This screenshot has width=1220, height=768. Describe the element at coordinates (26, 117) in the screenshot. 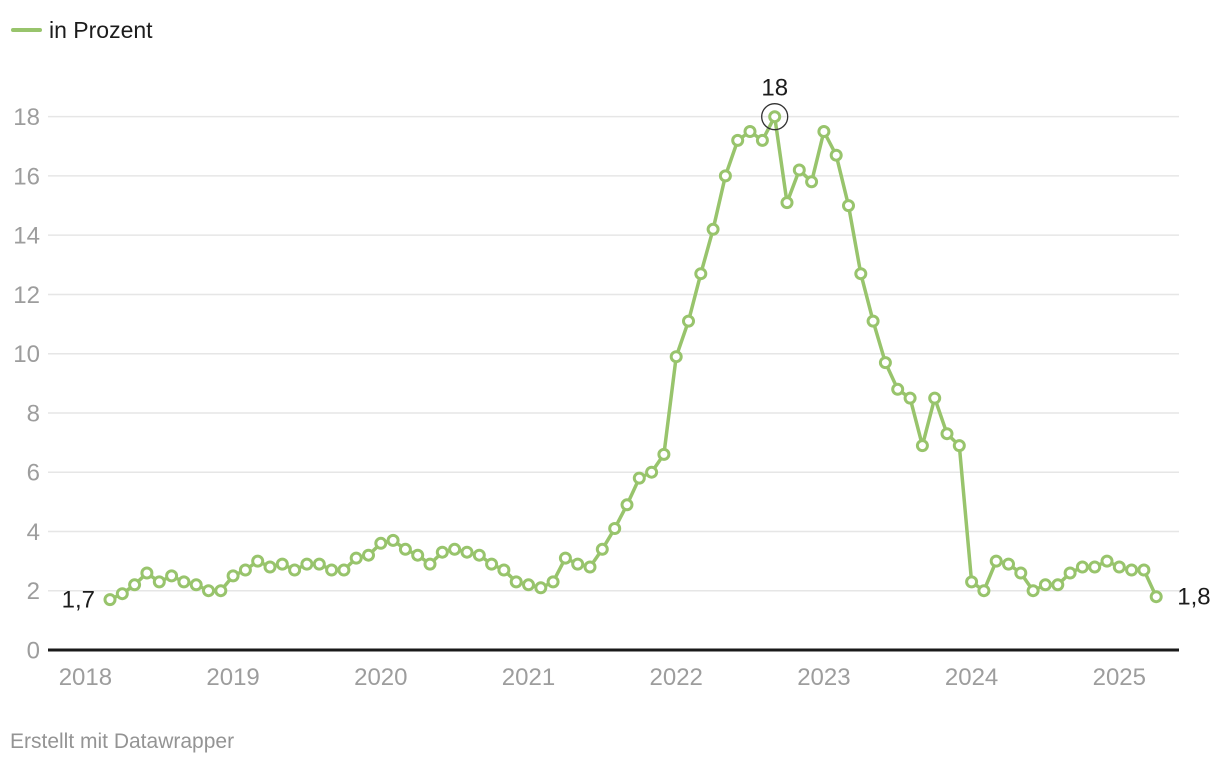

I see `y-tick-label: 18` at that location.